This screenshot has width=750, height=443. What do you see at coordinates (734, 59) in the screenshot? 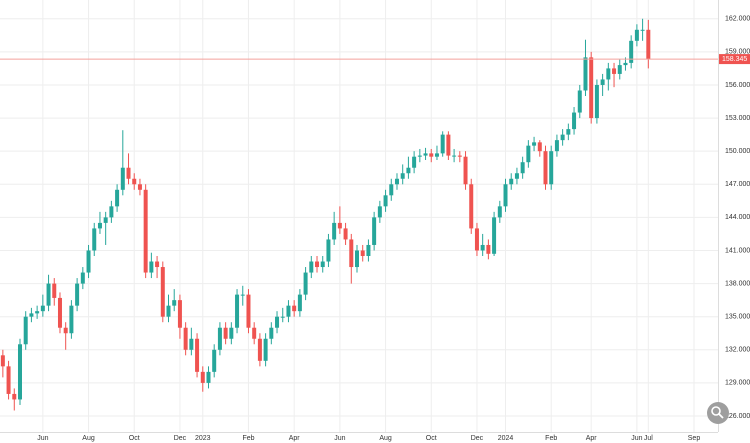
I see `price-label-bg` at bounding box center [734, 59].